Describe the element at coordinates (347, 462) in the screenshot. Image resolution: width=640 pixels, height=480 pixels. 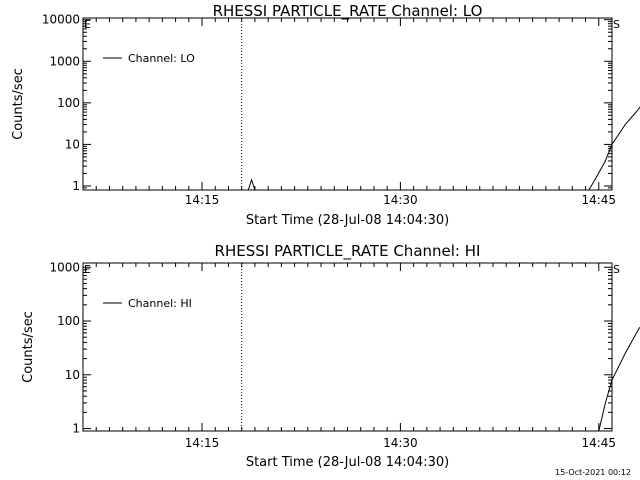
I see `panel-2-x-axis-label: Start Time (28-Jul-08 14:04:30)` at that location.